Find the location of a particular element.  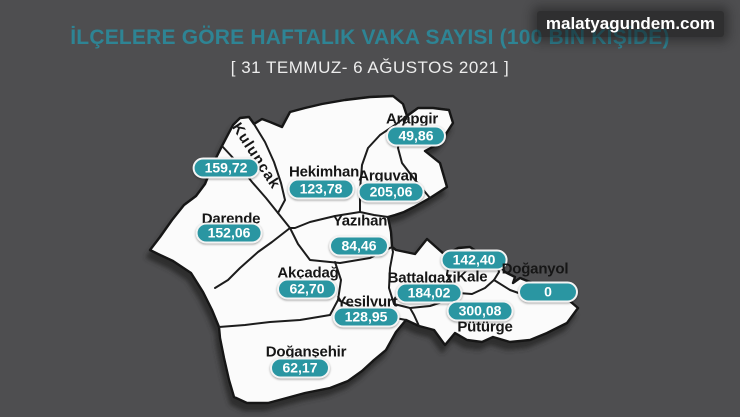

district-label-yesilyurt: Yeşilyurt is located at coordinates (367, 302).